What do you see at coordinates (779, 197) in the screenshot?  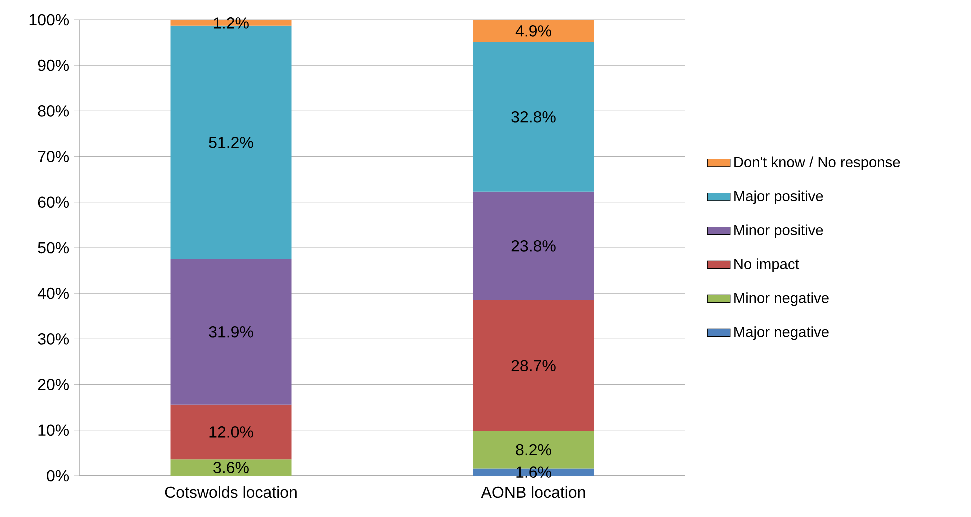 I see `legend-label: Major positive` at bounding box center [779, 197].